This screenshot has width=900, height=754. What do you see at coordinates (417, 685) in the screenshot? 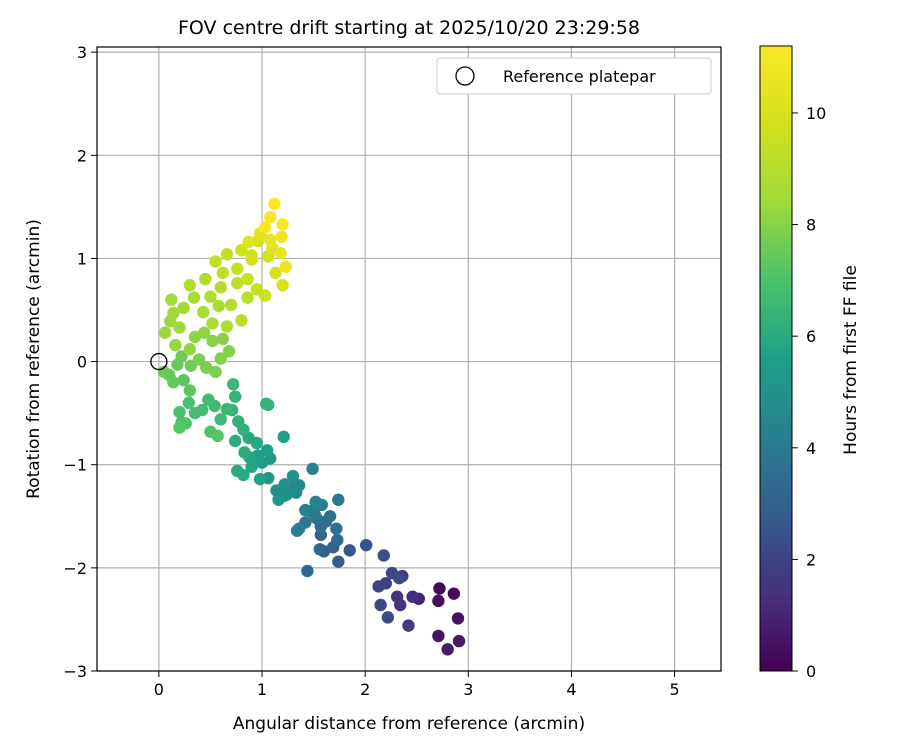
I see `x-axis-ticks: 0 1 2 3 4 5` at bounding box center [417, 685].